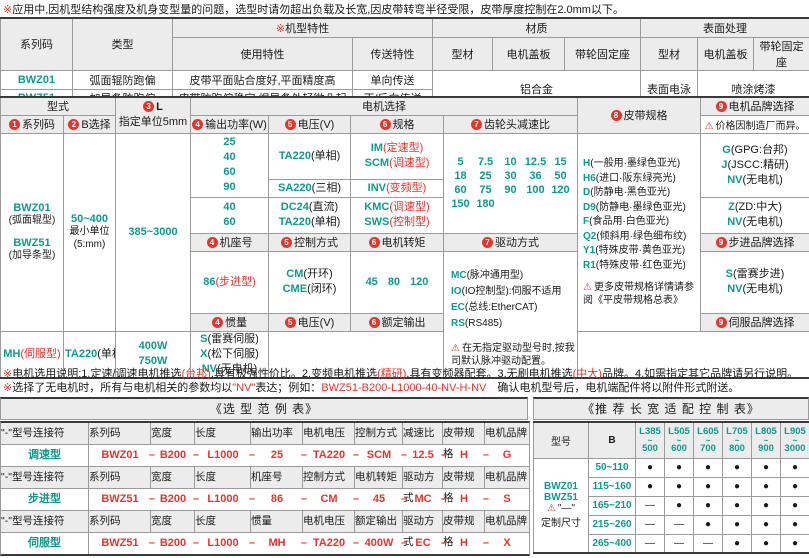 Image resolution: width=809 pixels, height=558 pixels. Describe the element at coordinates (613, 388) in the screenshot. I see `text-segment: 确认电机型号后，电机端配件将以附件形式附送。` at that location.